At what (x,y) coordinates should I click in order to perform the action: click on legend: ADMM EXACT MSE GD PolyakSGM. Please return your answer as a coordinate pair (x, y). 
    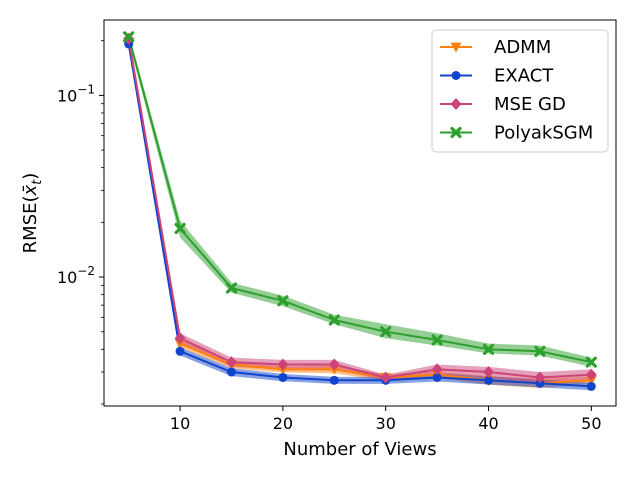
    Looking at the image, I should click on (520, 91).